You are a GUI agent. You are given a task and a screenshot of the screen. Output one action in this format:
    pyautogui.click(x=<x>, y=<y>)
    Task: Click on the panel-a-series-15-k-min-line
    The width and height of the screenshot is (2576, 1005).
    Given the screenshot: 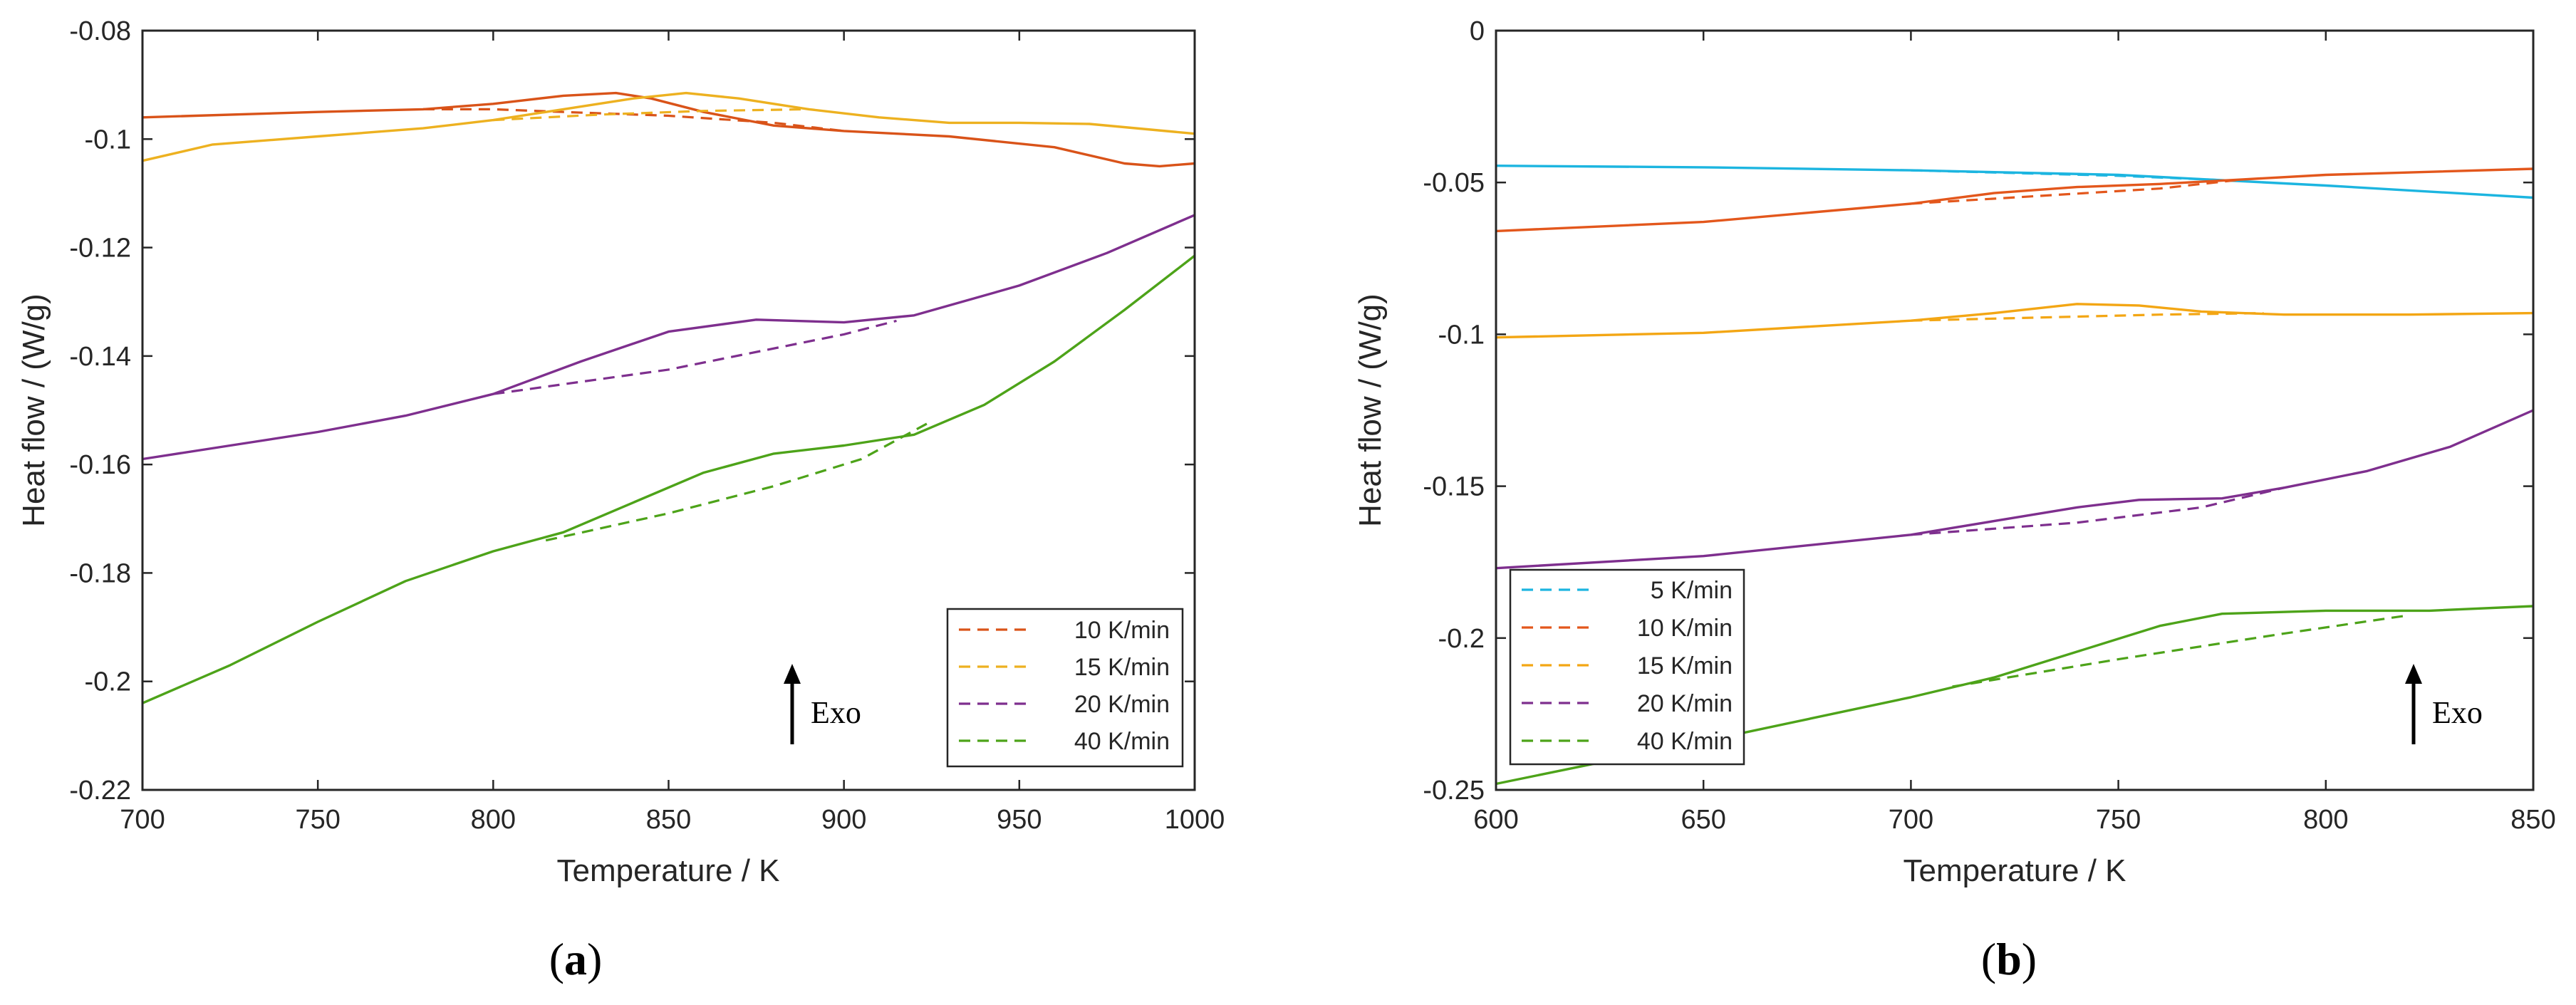 What is the action you would take?
    pyautogui.click(x=668, y=127)
    